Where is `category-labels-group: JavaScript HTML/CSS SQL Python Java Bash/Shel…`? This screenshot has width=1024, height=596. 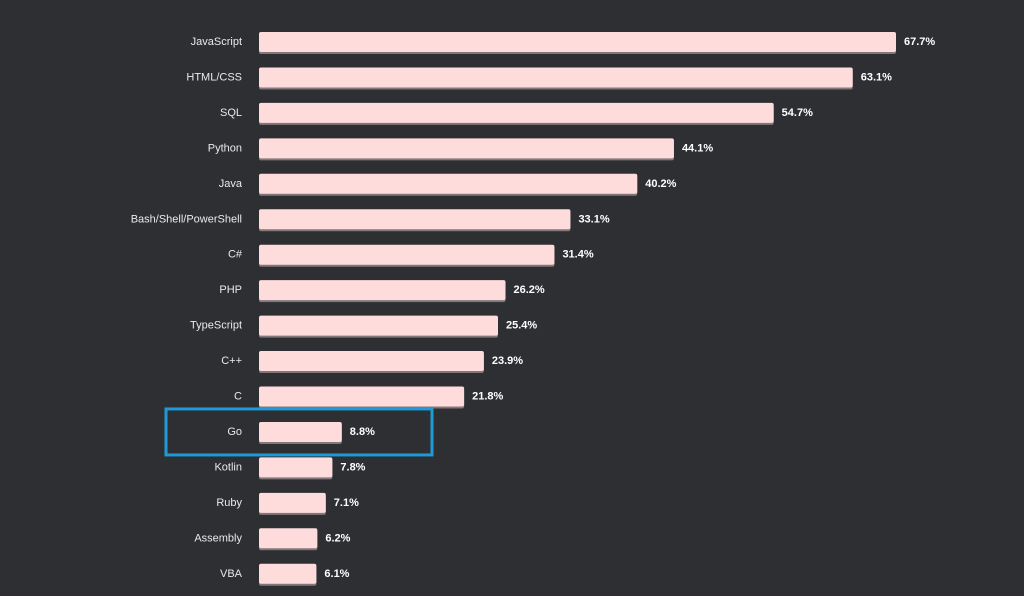 category-labels-group: JavaScript HTML/CSS SQL Python Java Bash/Shel… is located at coordinates (187, 308).